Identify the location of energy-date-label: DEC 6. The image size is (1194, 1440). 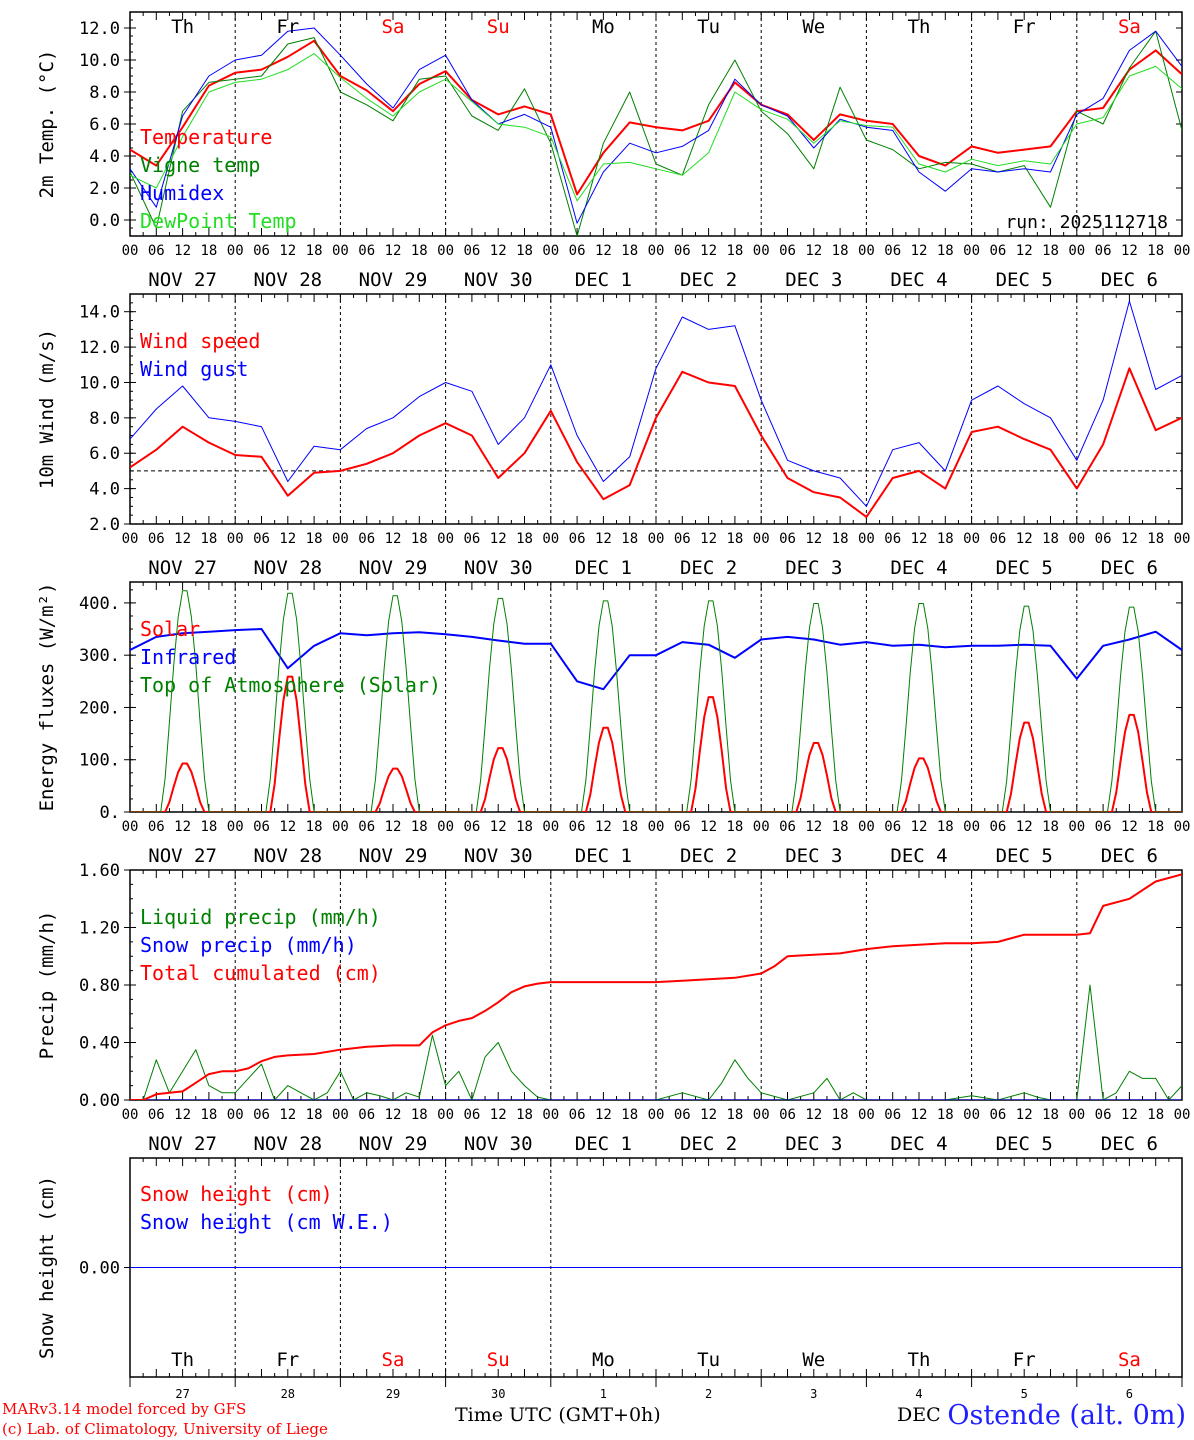
(1129, 856).